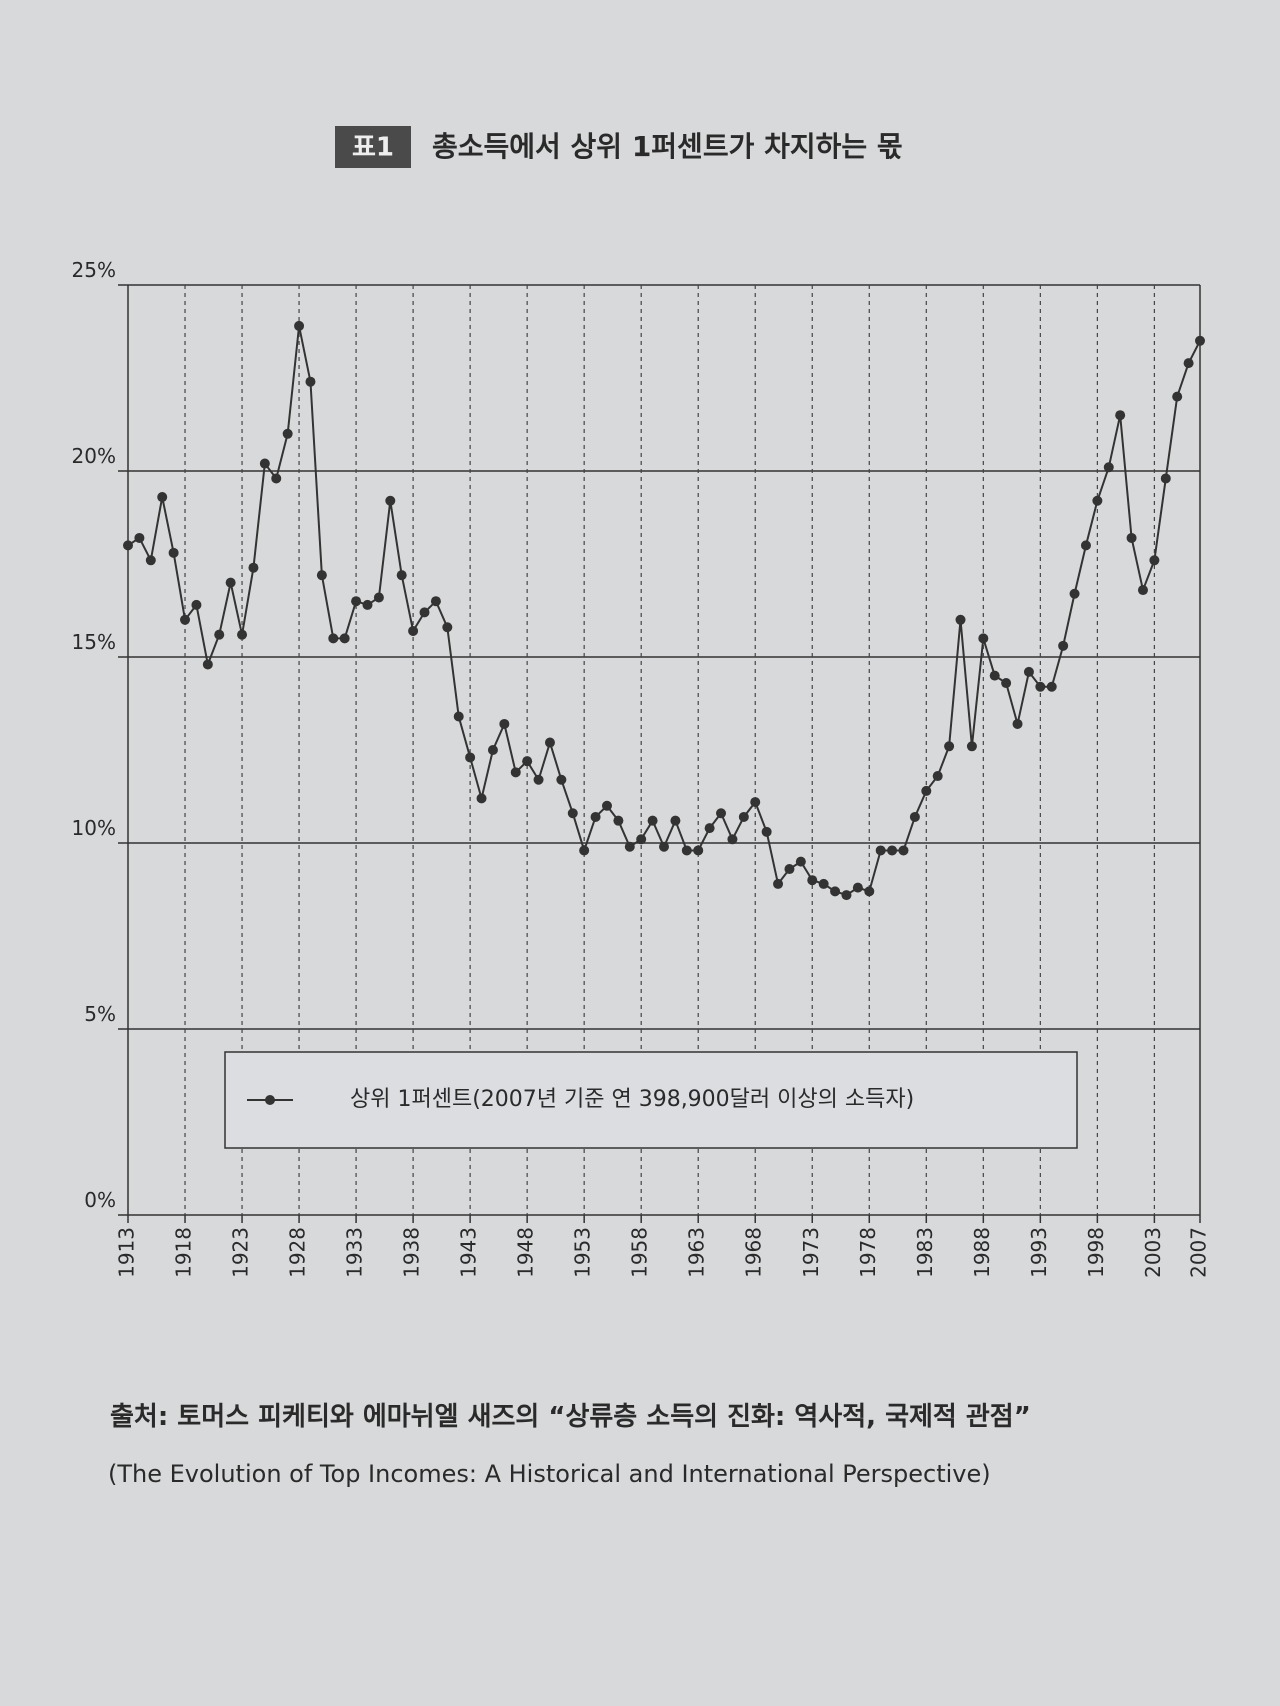 The height and width of the screenshot is (1706, 1280). I want to click on legend-box, so click(651, 1100).